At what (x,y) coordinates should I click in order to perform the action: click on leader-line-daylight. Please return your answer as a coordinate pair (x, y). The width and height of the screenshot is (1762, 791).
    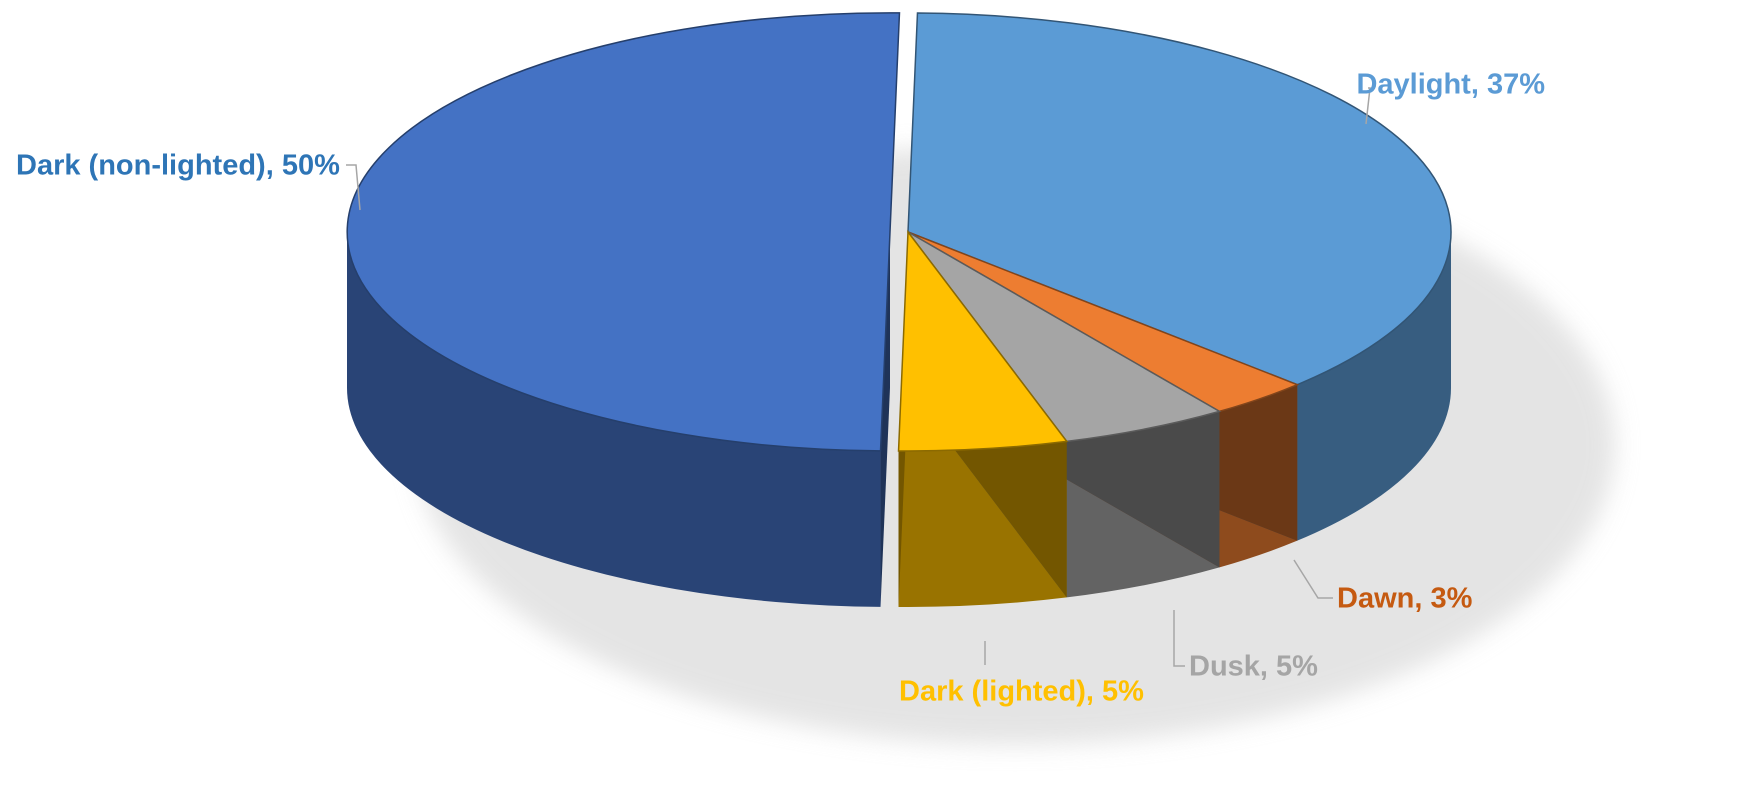
    Looking at the image, I should click on (1368, 106).